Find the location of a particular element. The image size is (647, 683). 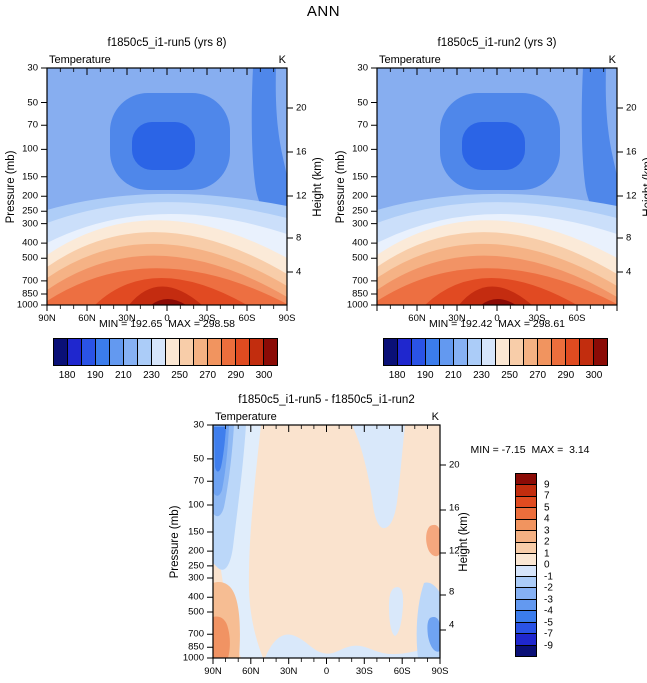

colorbar-label: -5 is located at coordinates (548, 622).